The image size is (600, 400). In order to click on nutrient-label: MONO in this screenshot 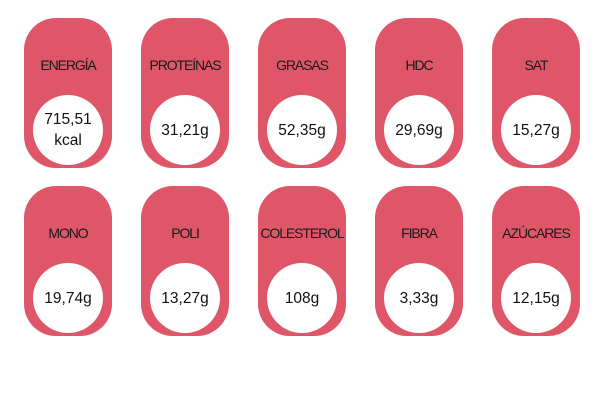, I will do `click(68, 233)`.